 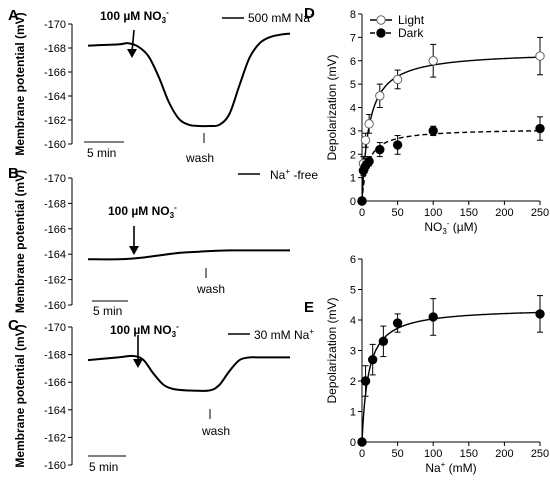 What do you see at coordinates (13, 325) in the screenshot?
I see `panel-letter-C: C` at bounding box center [13, 325].